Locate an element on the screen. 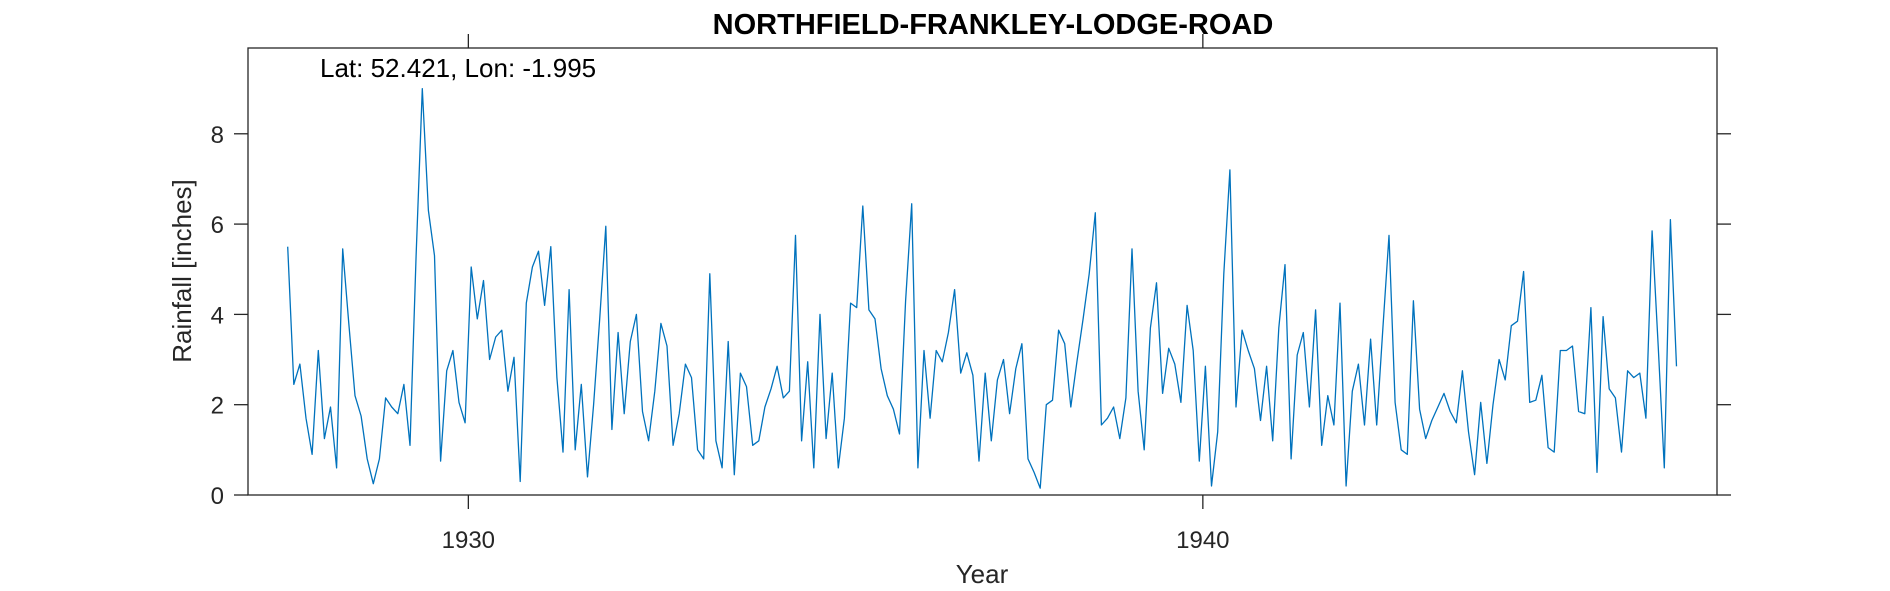 The width and height of the screenshot is (1890, 591). y-tick-label: 0 is located at coordinates (217, 496).